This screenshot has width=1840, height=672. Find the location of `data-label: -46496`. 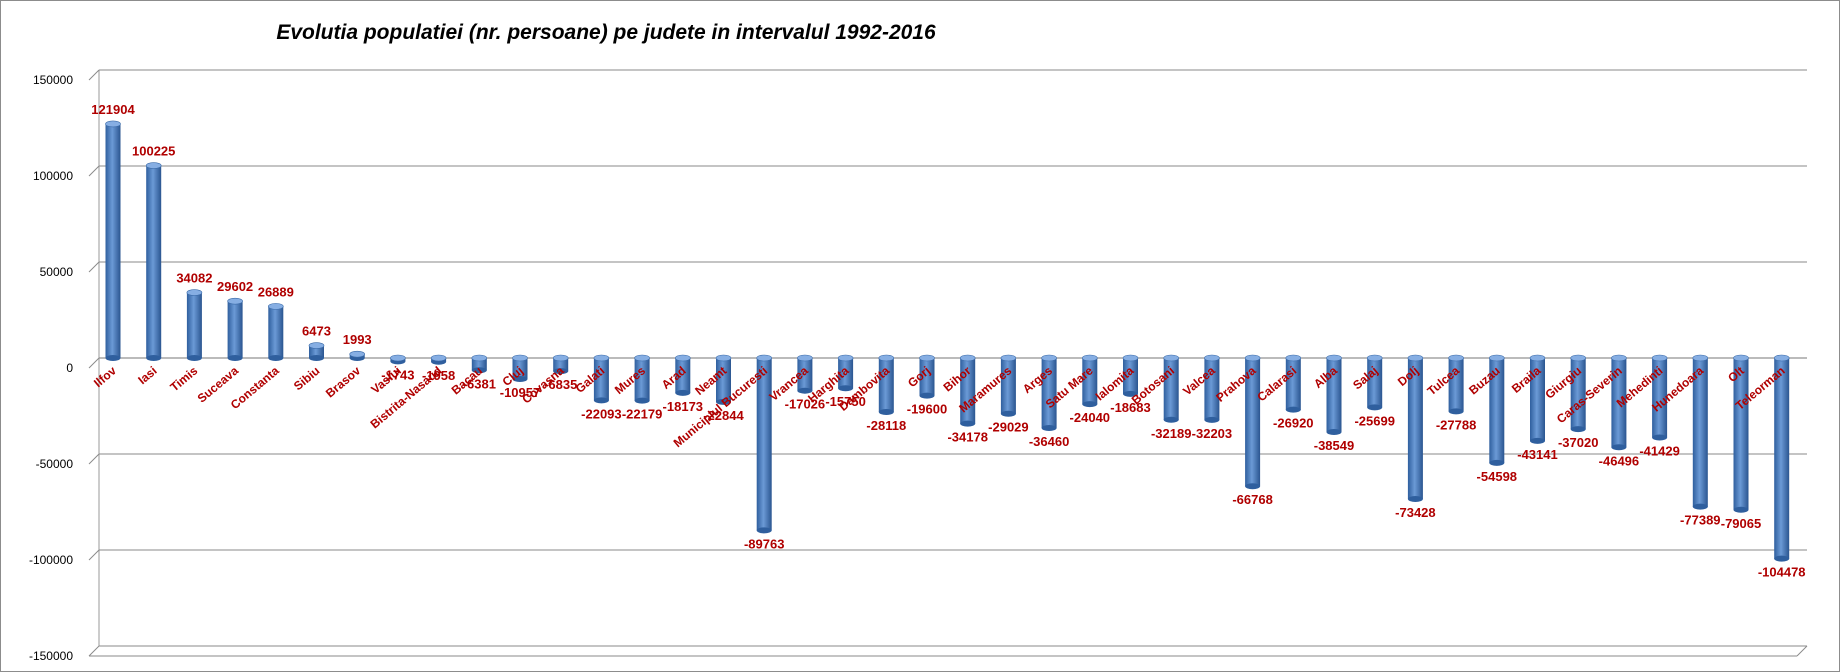

data-label: -46496 is located at coordinates (1619, 460).